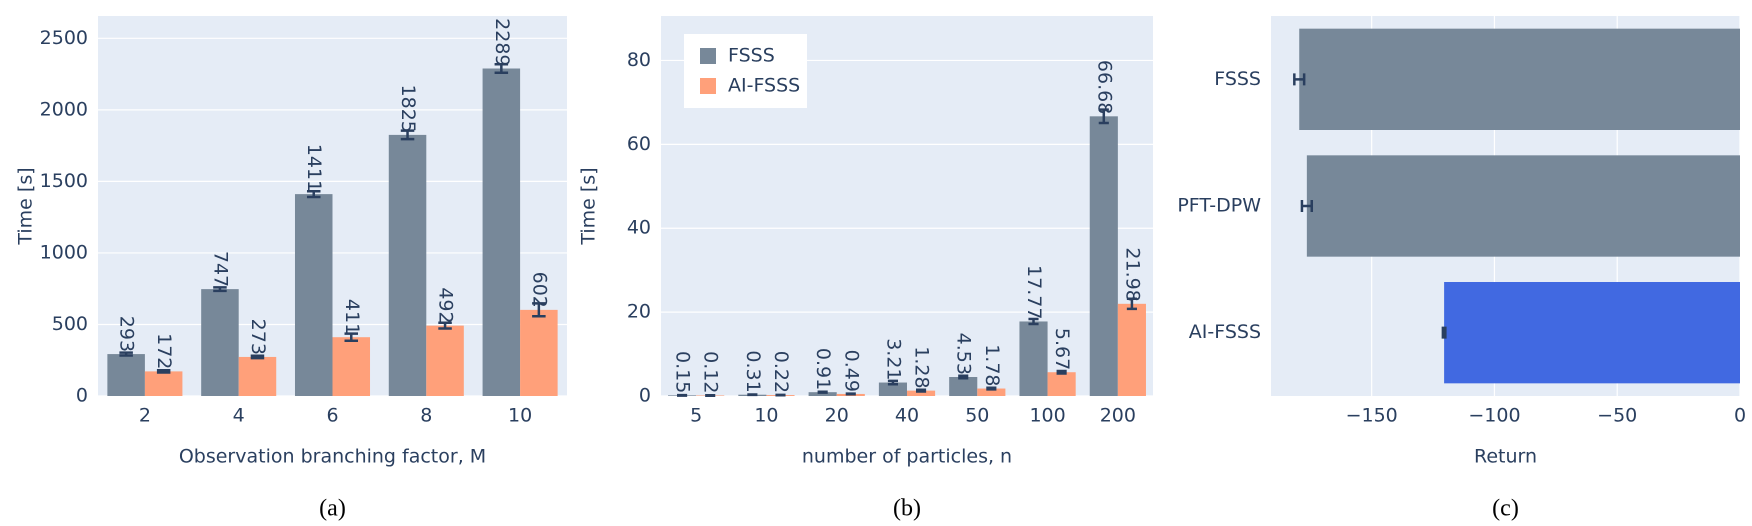  I want to click on x-tick-label: −100, so click(1494, 416).